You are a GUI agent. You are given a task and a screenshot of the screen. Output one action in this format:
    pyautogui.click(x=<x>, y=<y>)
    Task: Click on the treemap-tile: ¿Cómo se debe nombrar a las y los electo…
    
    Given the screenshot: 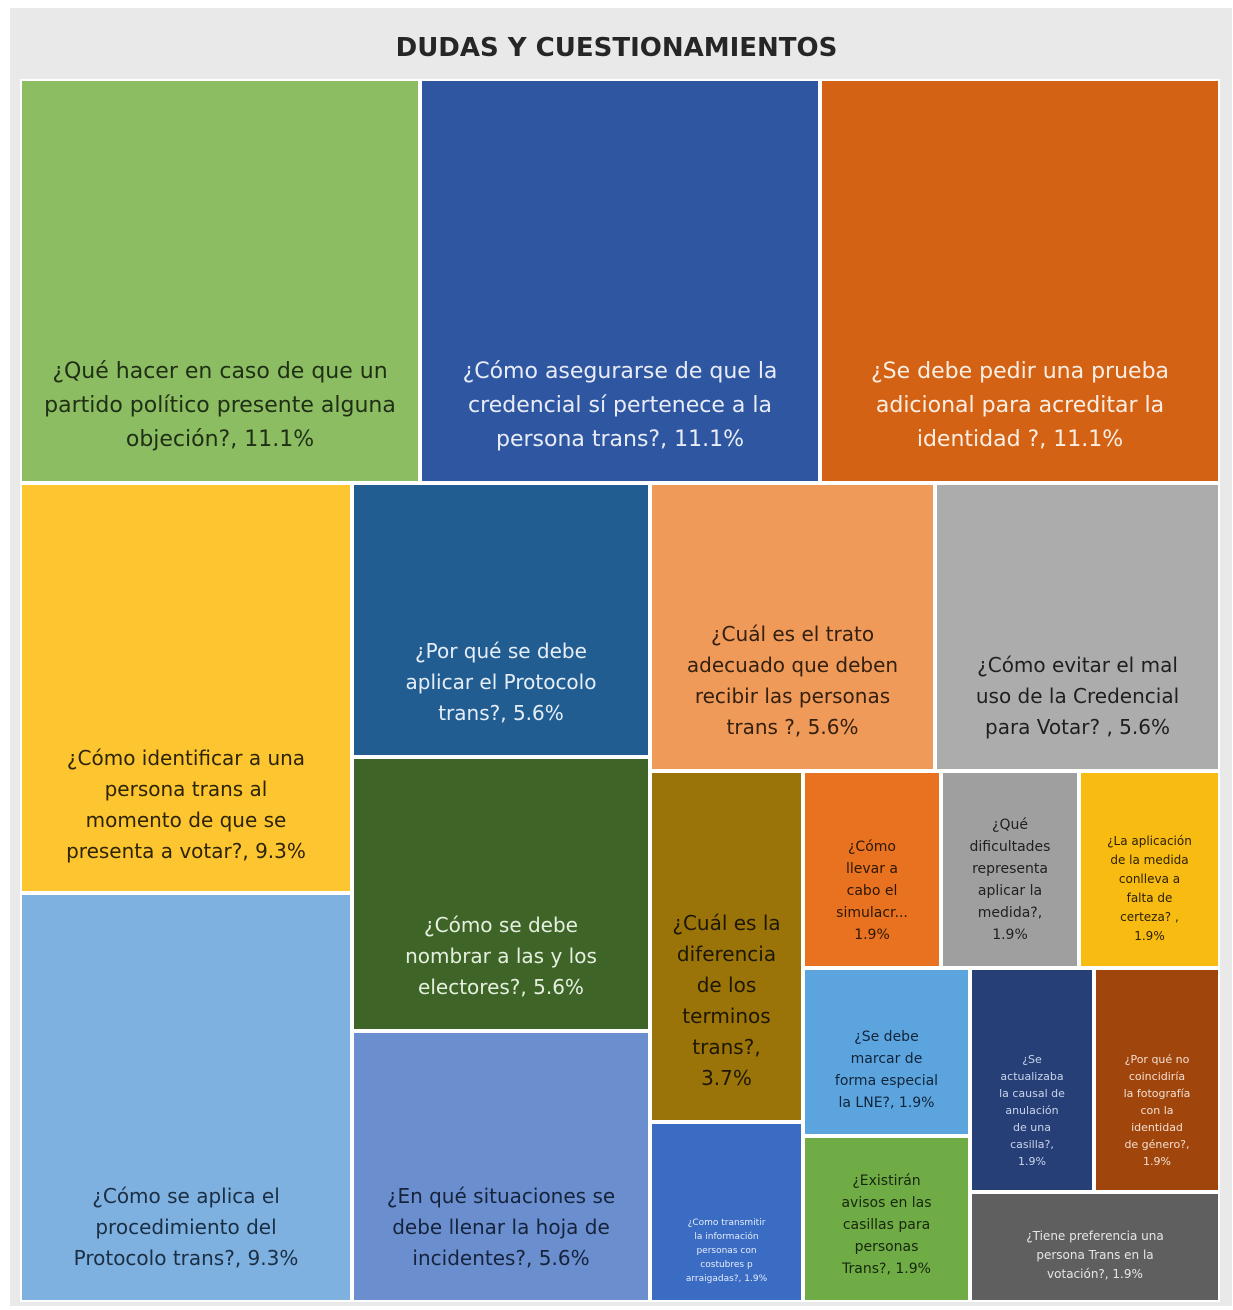 What is the action you would take?
    pyautogui.click(x=501, y=894)
    